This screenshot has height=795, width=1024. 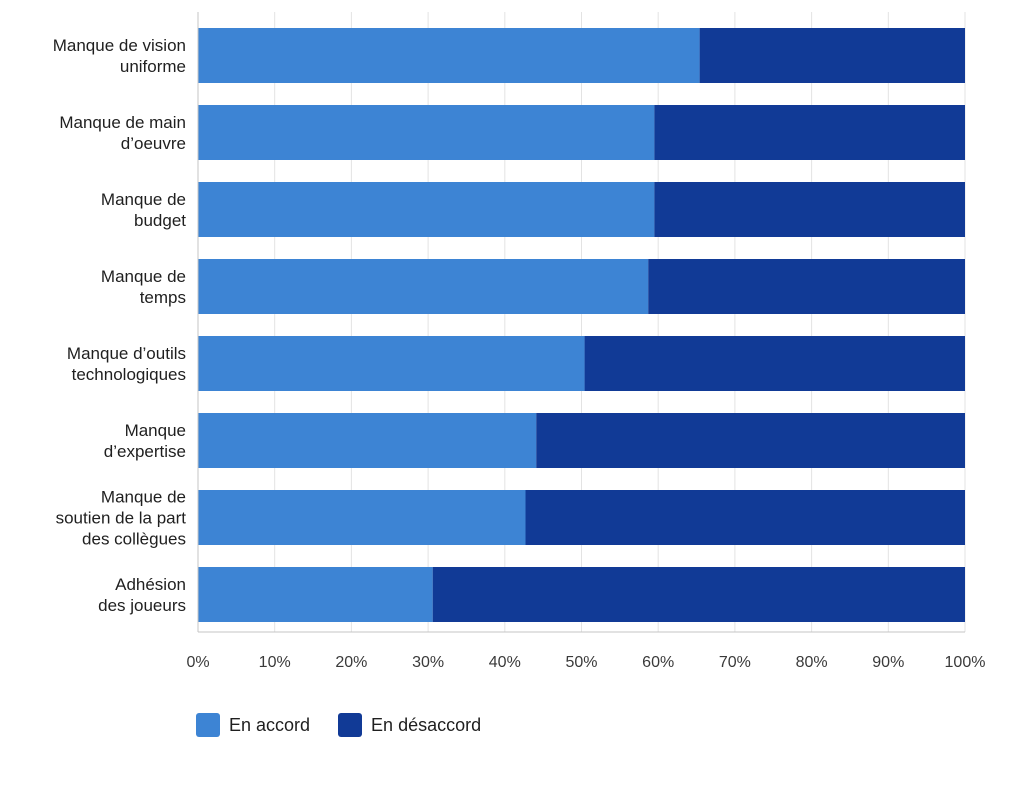 I want to click on category-label-line: des joueurs, so click(x=142, y=605).